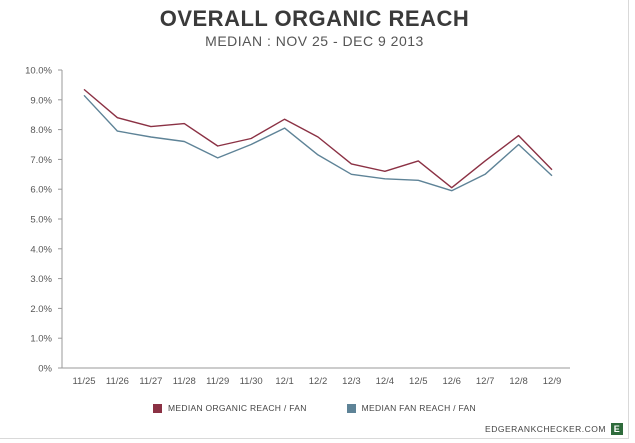 Image resolution: width=635 pixels, height=443 pixels. I want to click on y-tick-label: 9.0%, so click(41, 100).